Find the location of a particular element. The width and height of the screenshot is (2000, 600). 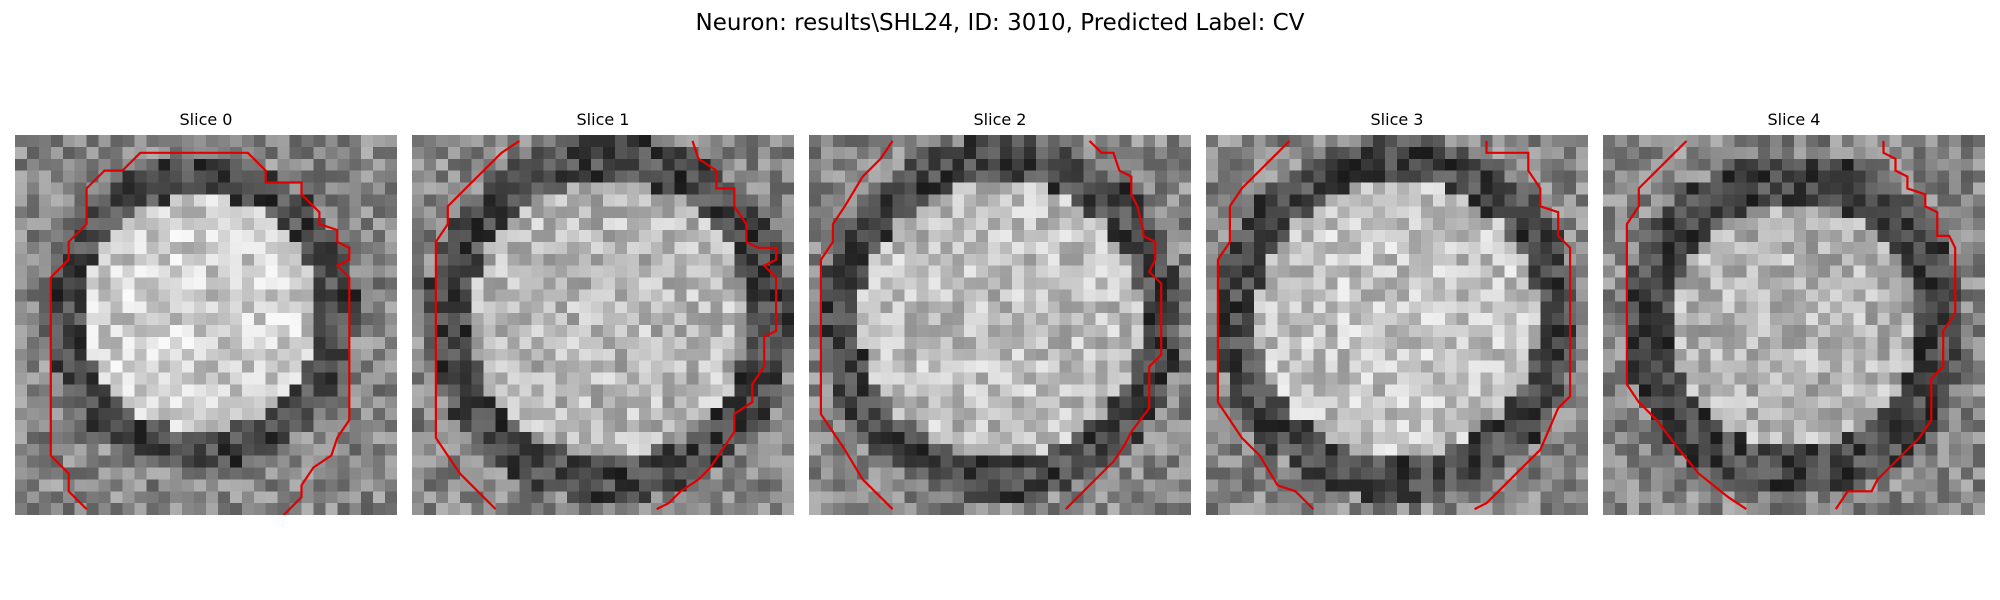

slice-4-image is located at coordinates (1794, 325).